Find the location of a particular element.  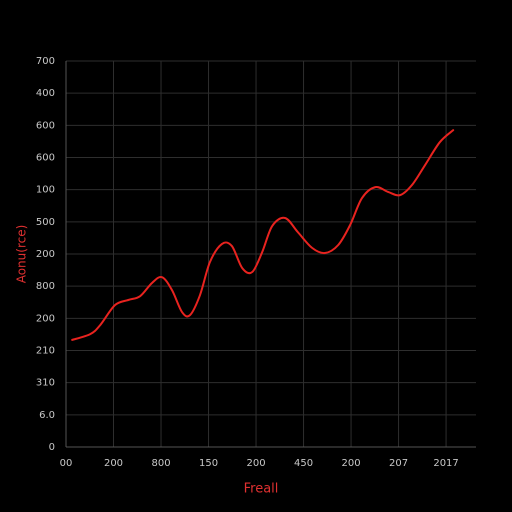

x-tick-label: 150 is located at coordinates (208, 463).